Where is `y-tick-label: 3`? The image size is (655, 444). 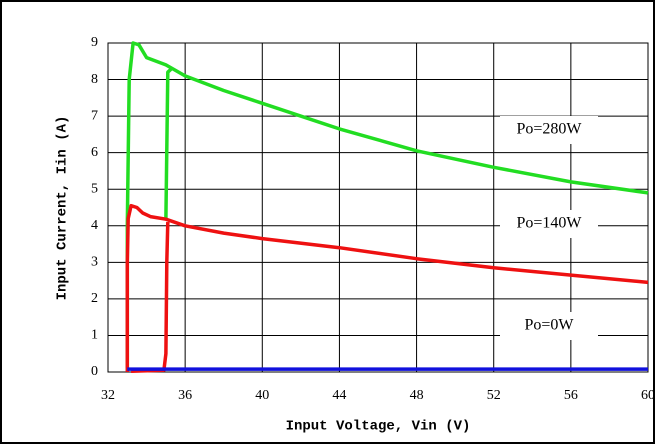 y-tick-label: 3 is located at coordinates (94, 262).